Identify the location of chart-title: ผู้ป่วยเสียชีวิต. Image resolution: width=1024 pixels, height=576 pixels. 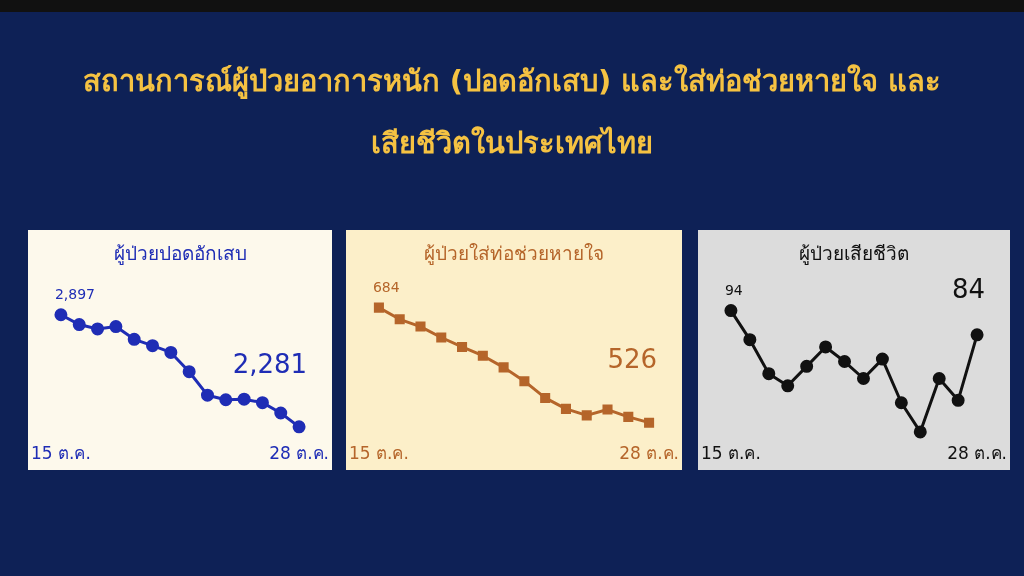
(854, 254).